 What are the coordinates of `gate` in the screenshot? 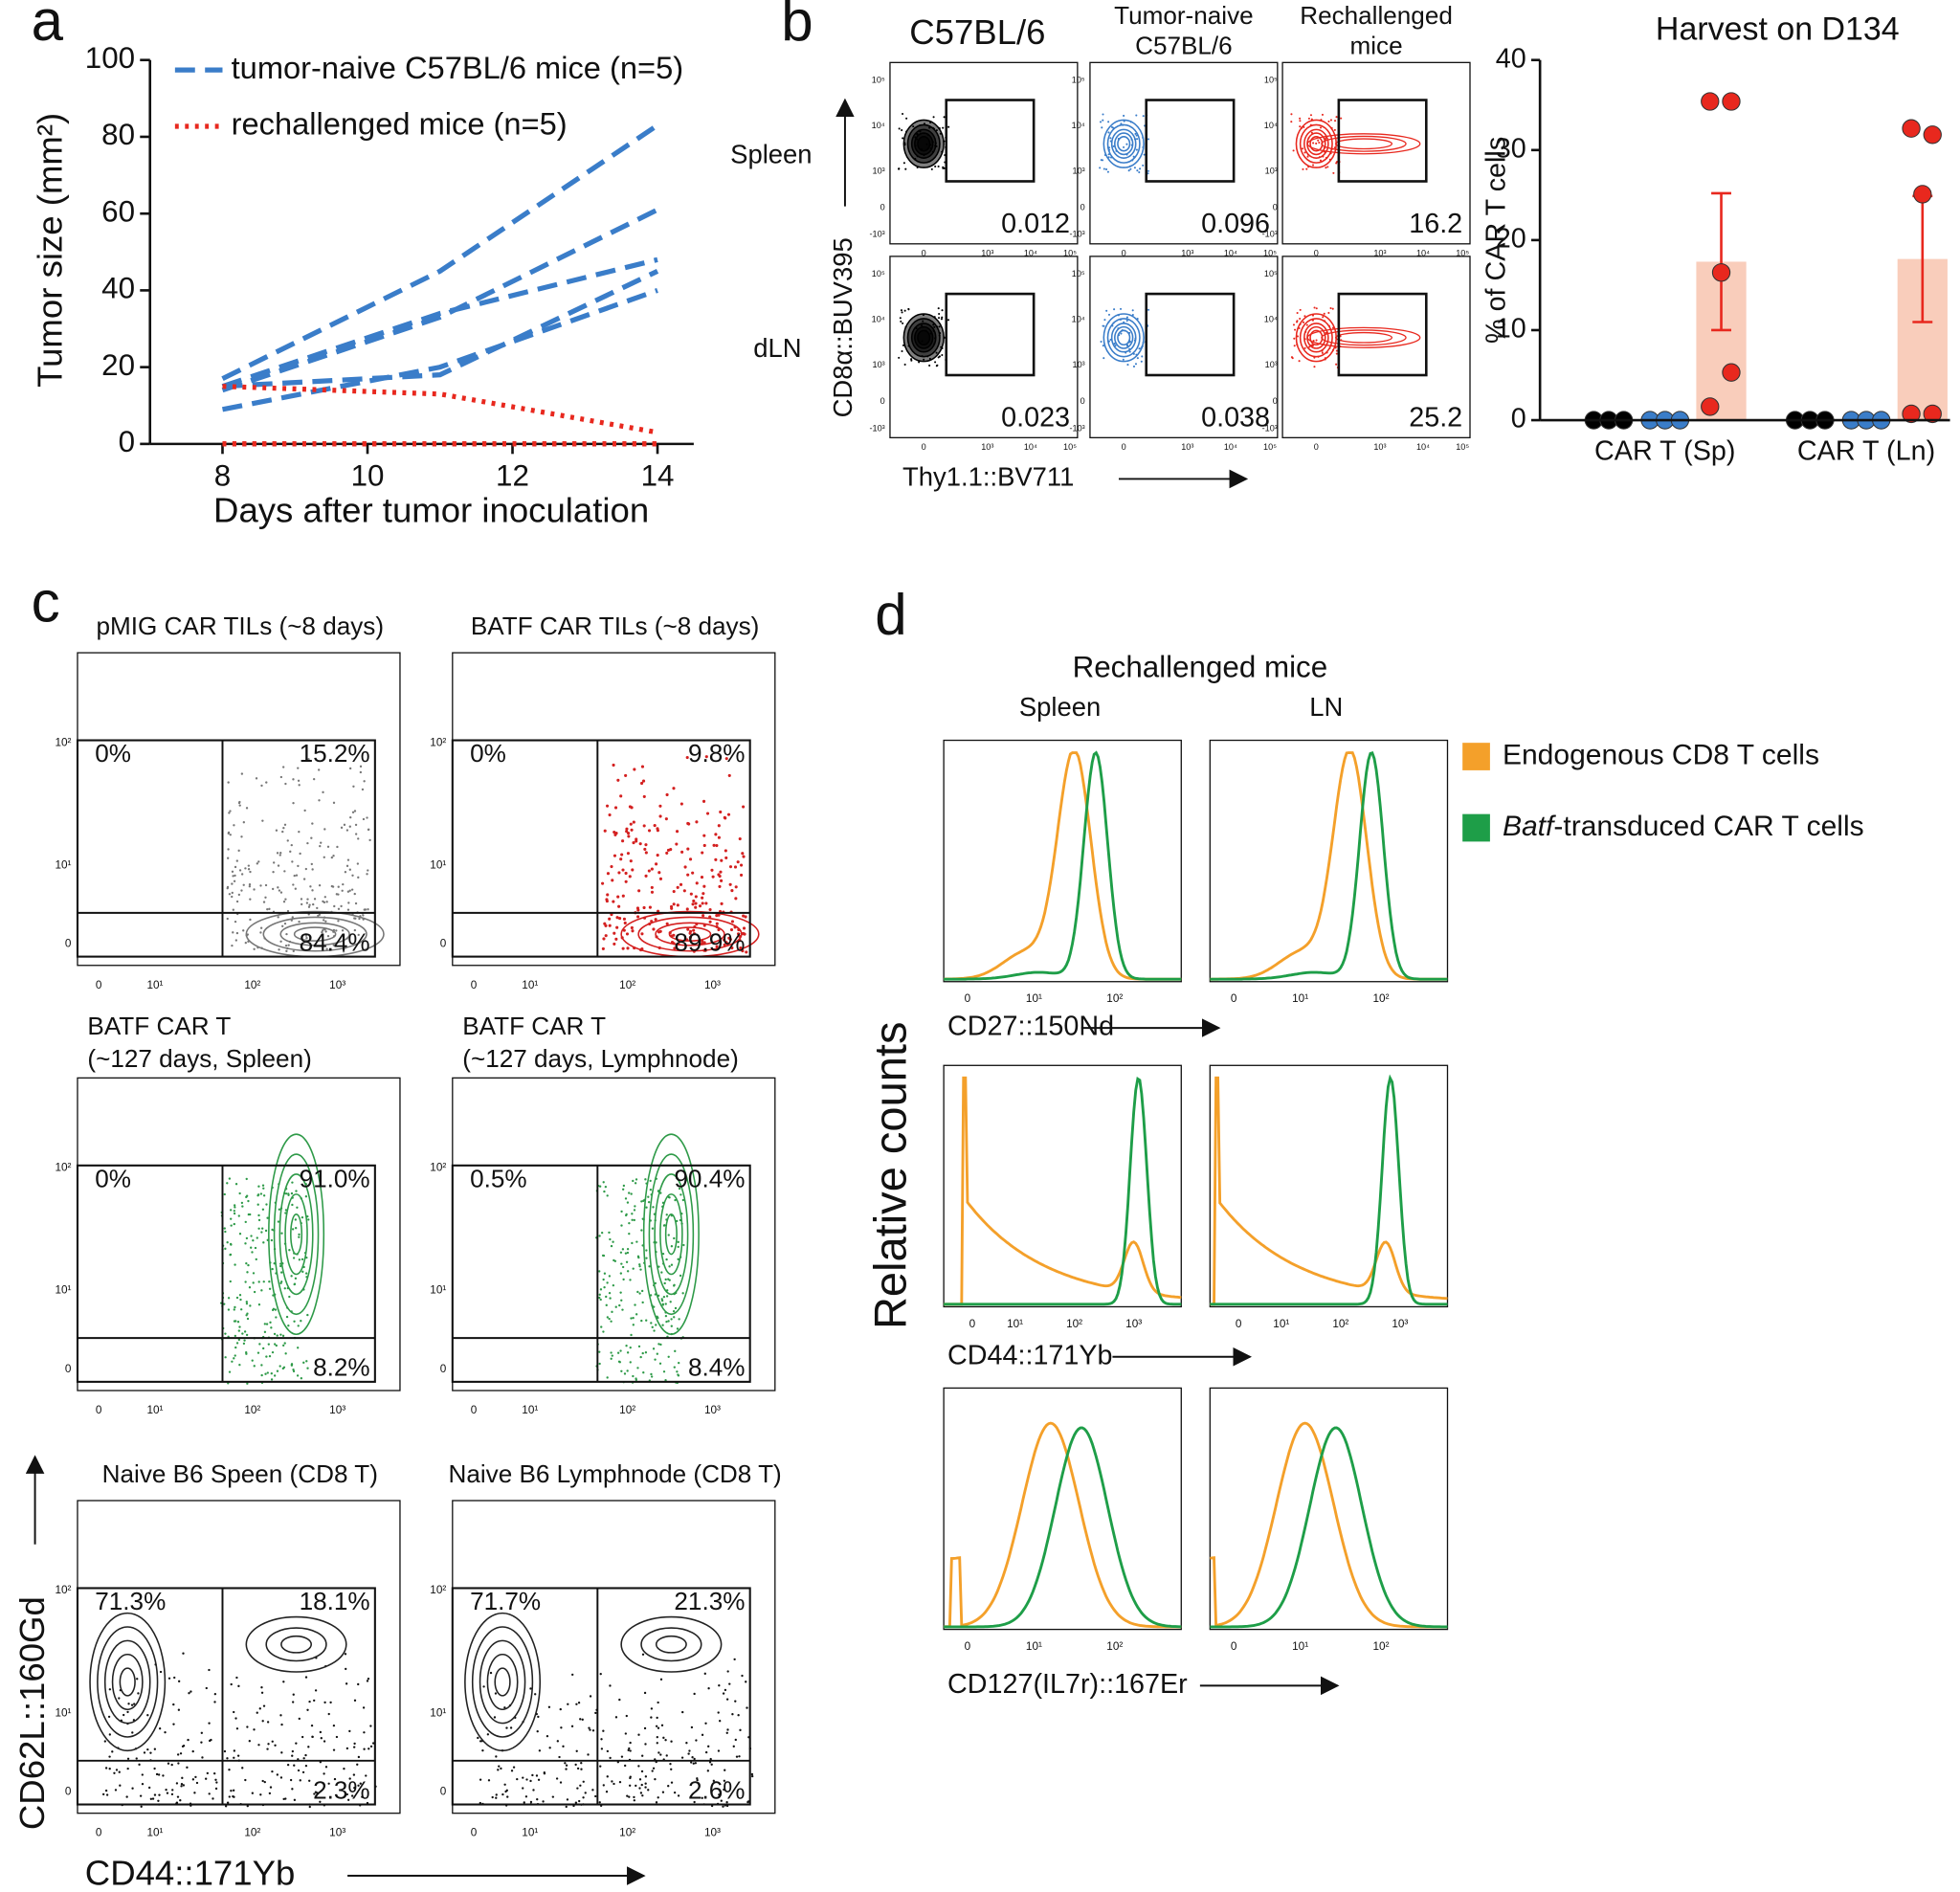 It's located at (601, 1696).